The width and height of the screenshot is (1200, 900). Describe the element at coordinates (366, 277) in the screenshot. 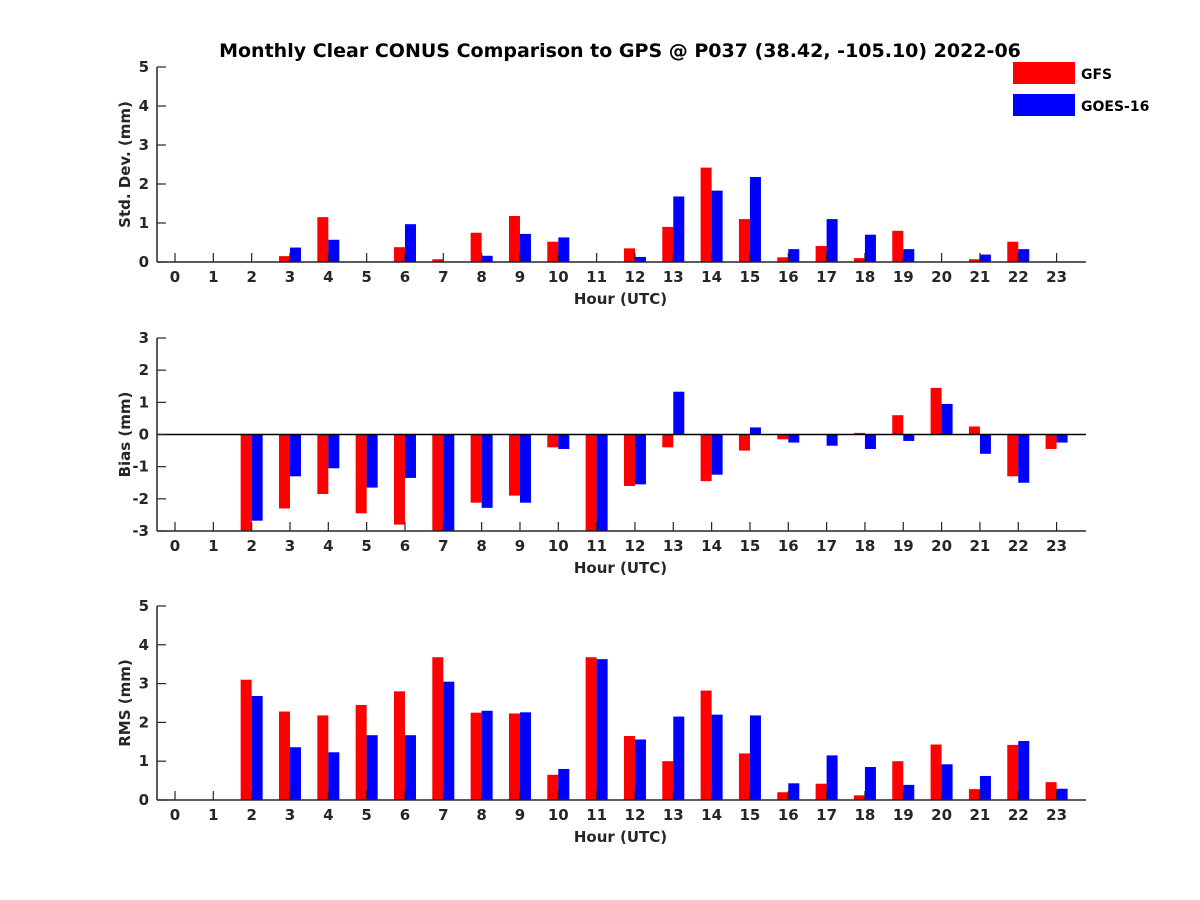

I see `std-dev-x-tick-label: 5` at that location.